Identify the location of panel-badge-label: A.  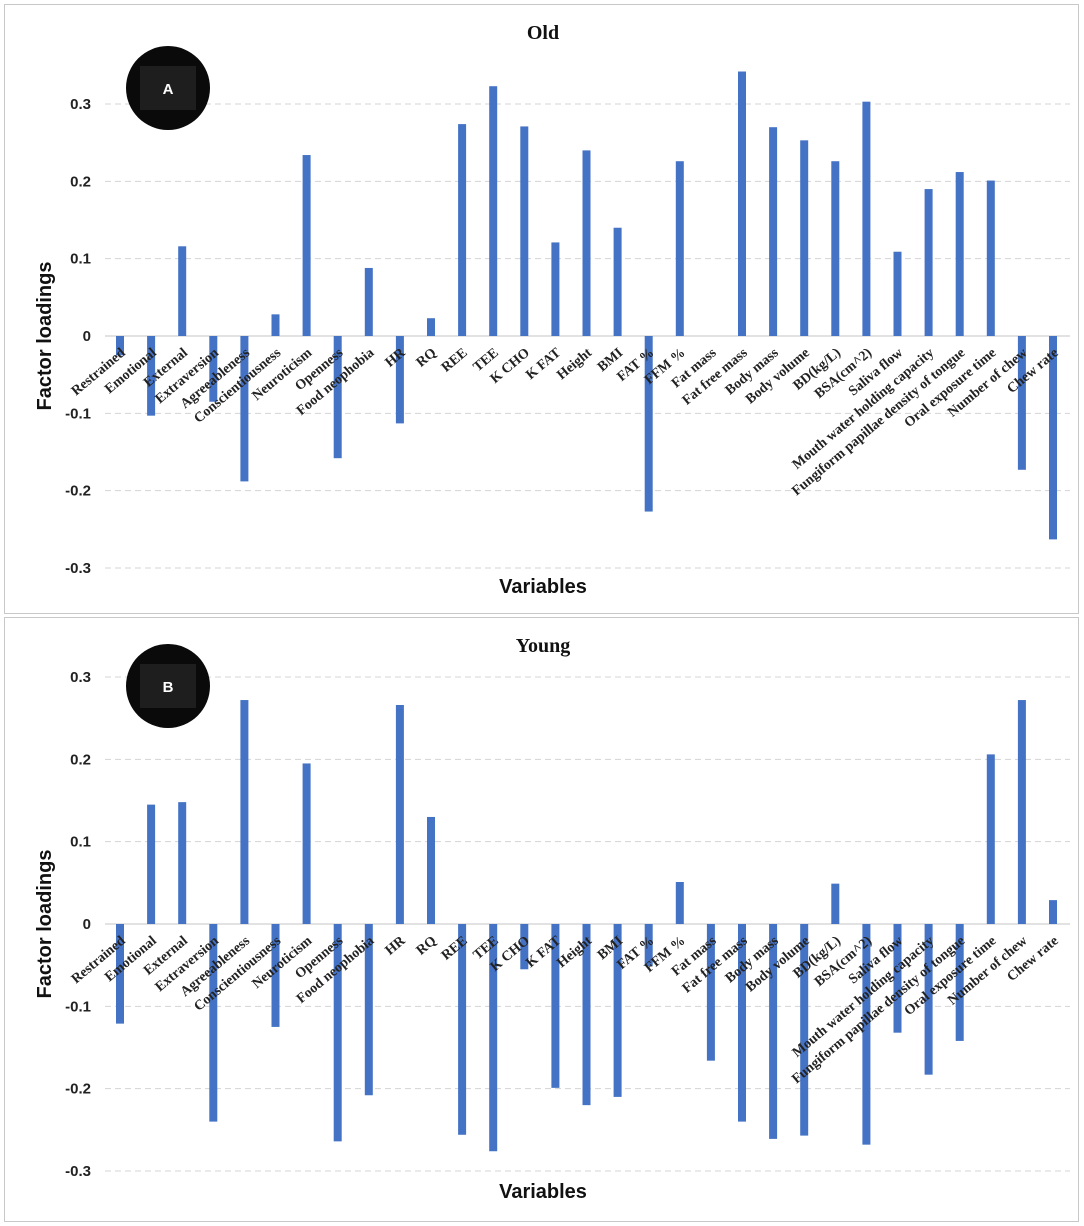
(168, 89).